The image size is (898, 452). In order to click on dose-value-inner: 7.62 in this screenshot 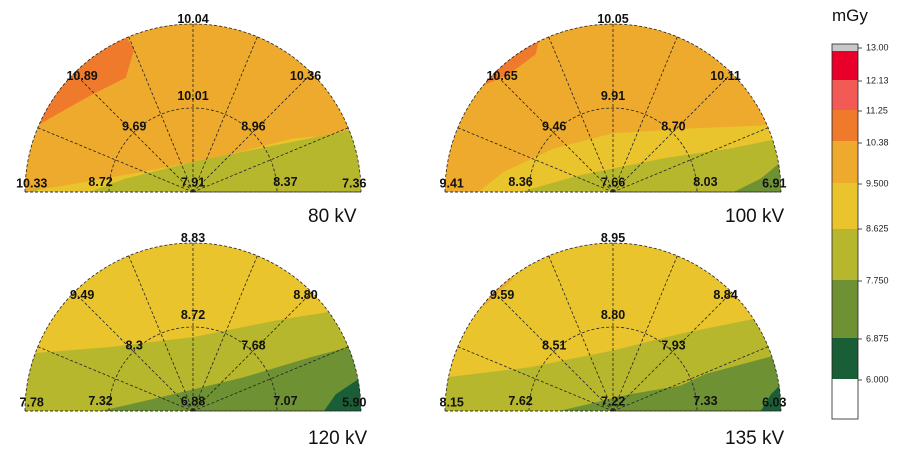, I will do `click(520, 401)`.